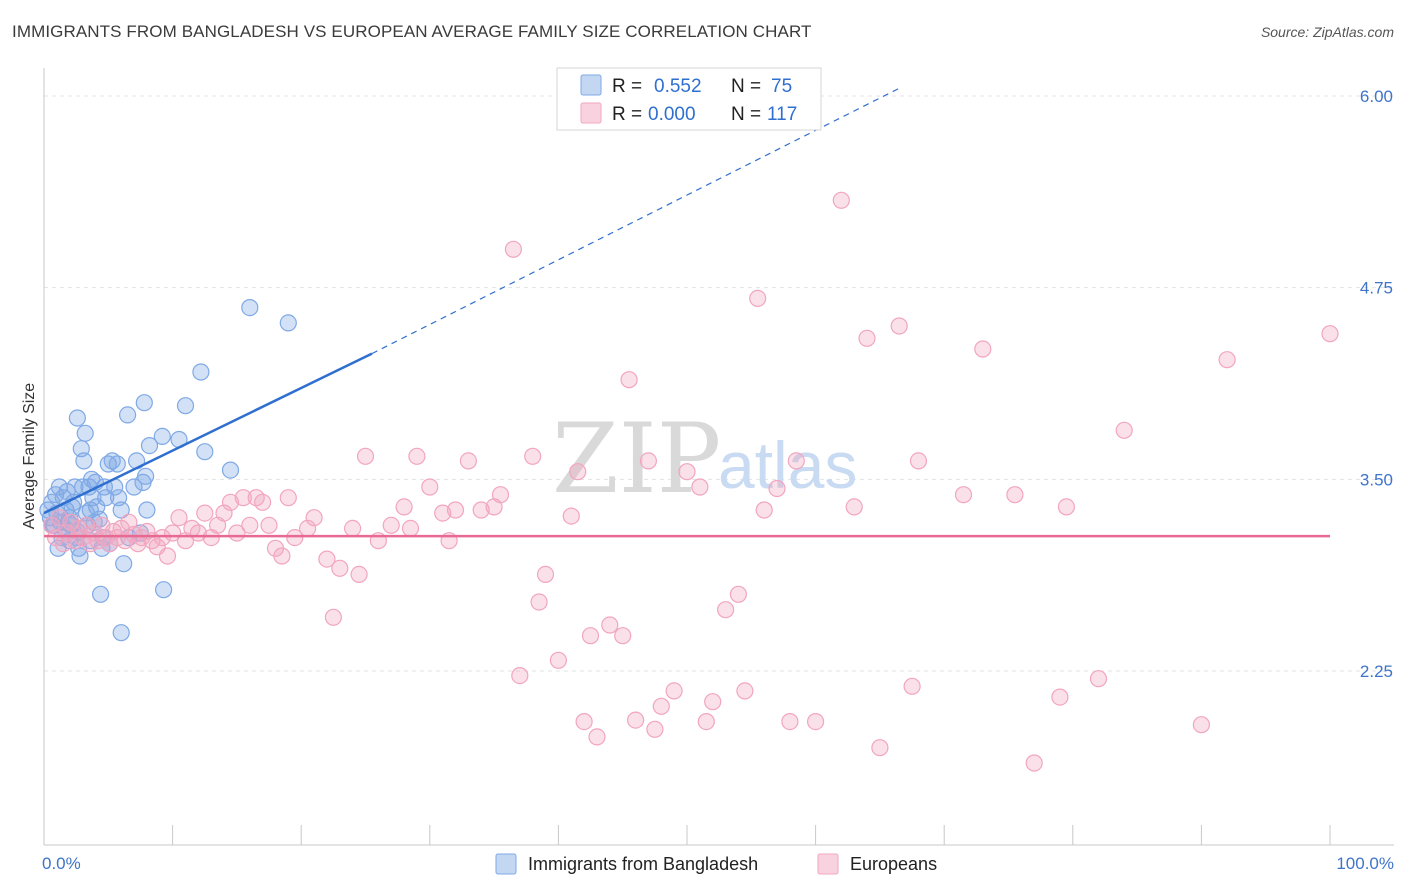 The height and width of the screenshot is (892, 1406). I want to click on correlation-legend: R = 0.552 N = 75 R = 0.000 N = 117, so click(689, 99).